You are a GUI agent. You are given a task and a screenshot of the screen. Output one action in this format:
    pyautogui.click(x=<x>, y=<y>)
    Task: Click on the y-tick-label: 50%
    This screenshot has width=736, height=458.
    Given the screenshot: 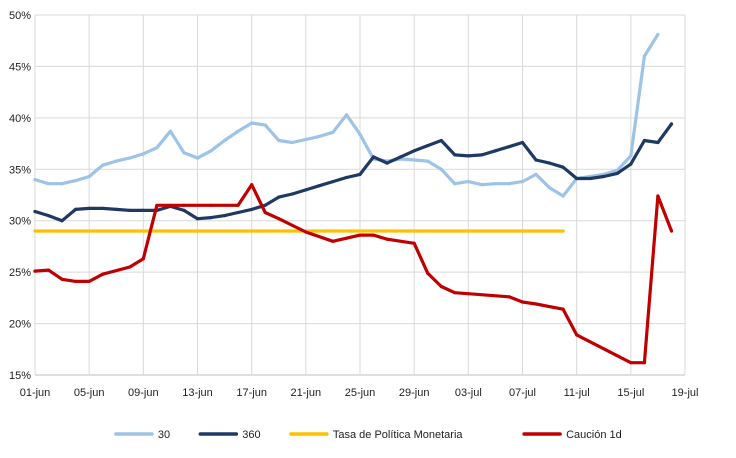 What is the action you would take?
    pyautogui.click(x=20, y=16)
    